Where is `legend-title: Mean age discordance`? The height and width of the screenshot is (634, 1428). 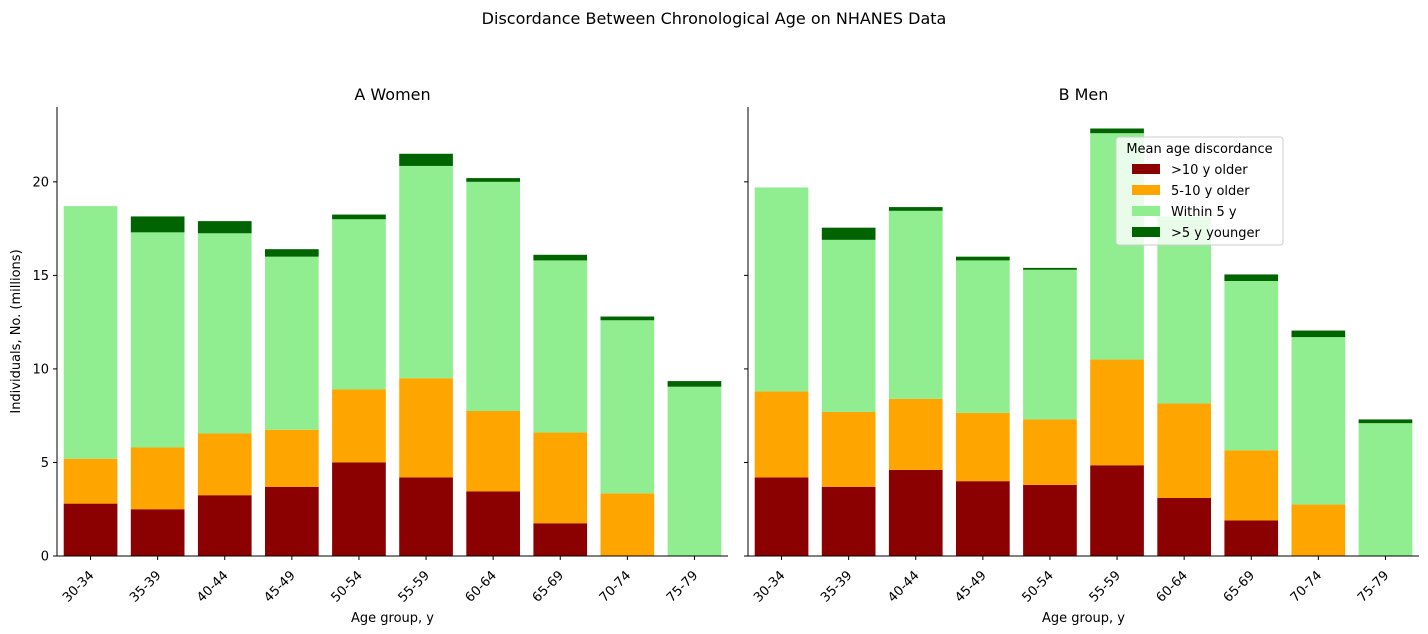 legend-title: Mean age discordance is located at coordinates (1199, 149).